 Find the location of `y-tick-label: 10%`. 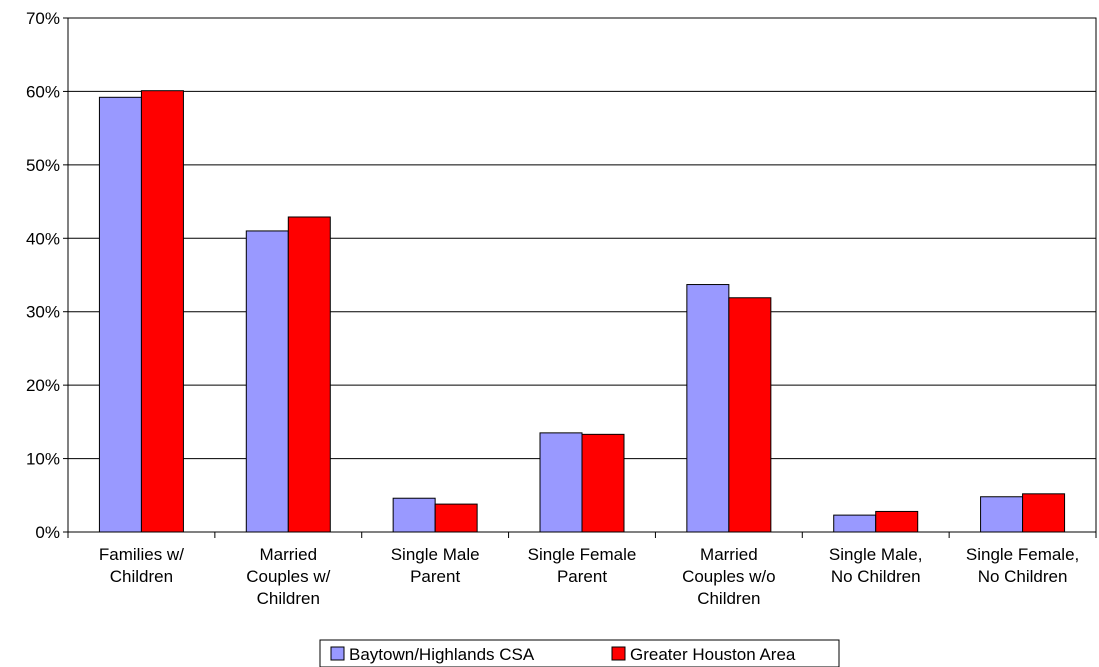

y-tick-label: 10% is located at coordinates (43, 459).